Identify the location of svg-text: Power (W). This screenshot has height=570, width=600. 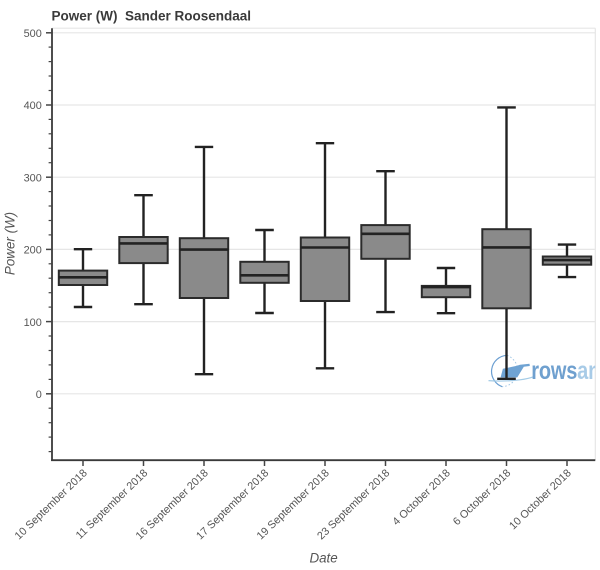
(10, 243).